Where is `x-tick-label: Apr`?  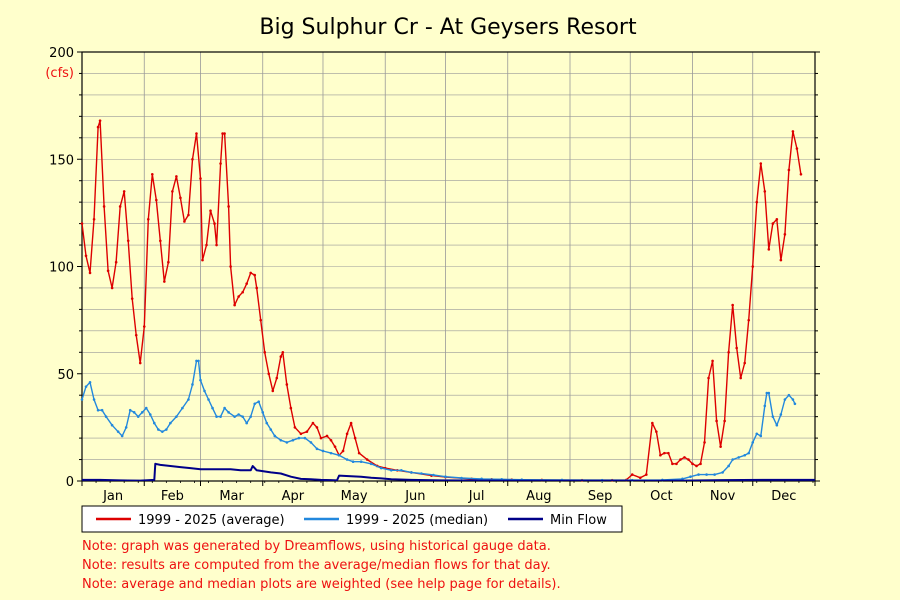 x-tick-label: Apr is located at coordinates (293, 496).